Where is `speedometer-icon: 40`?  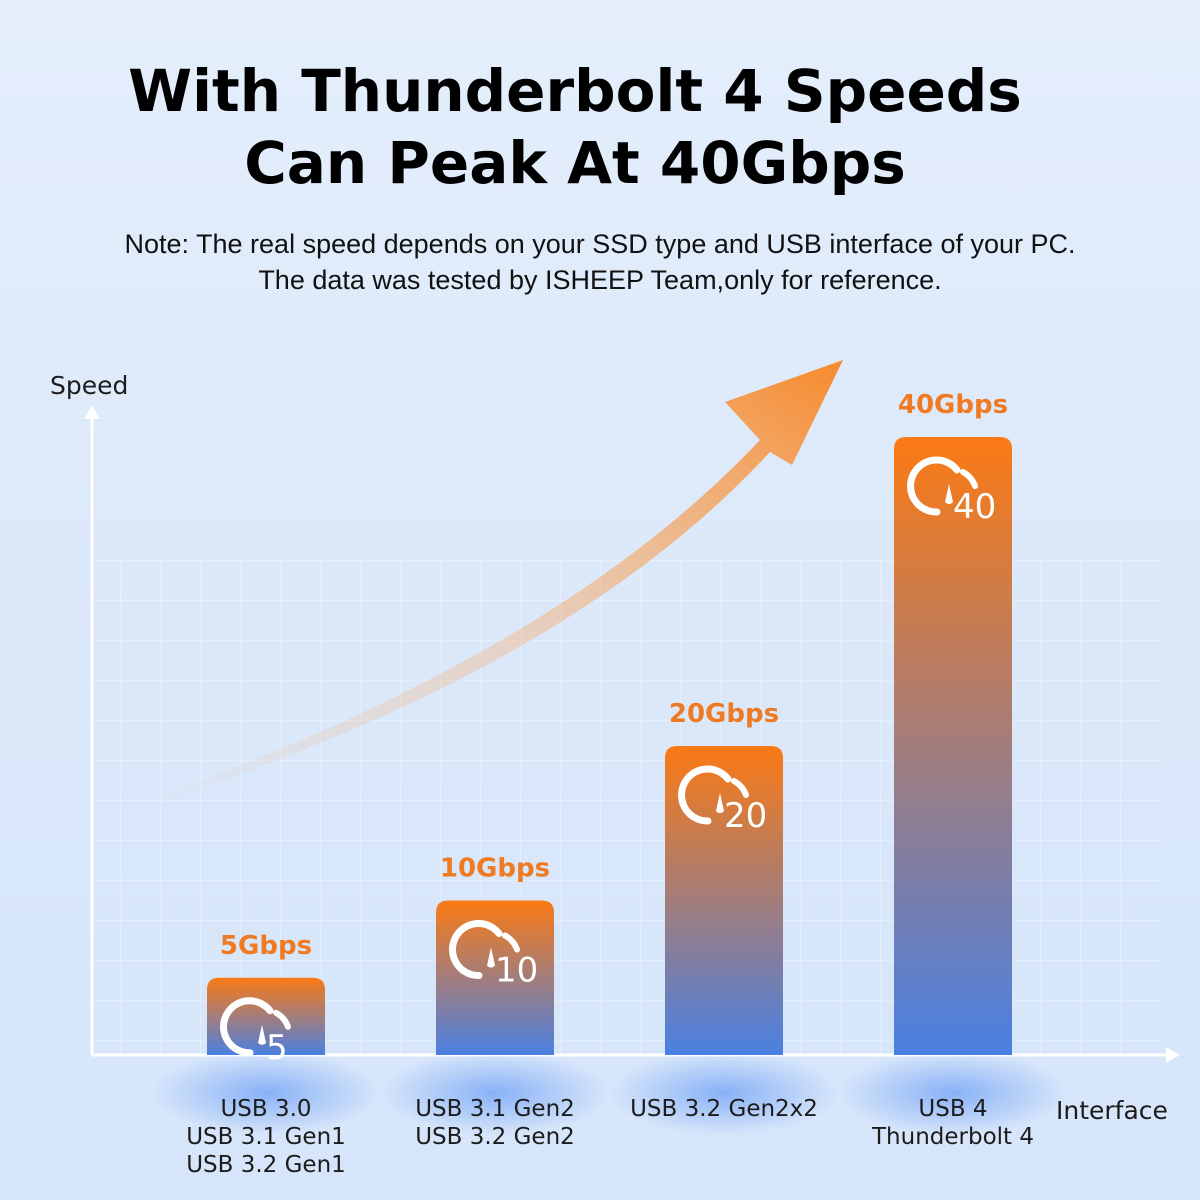 speedometer-icon: 40 is located at coordinates (951, 491).